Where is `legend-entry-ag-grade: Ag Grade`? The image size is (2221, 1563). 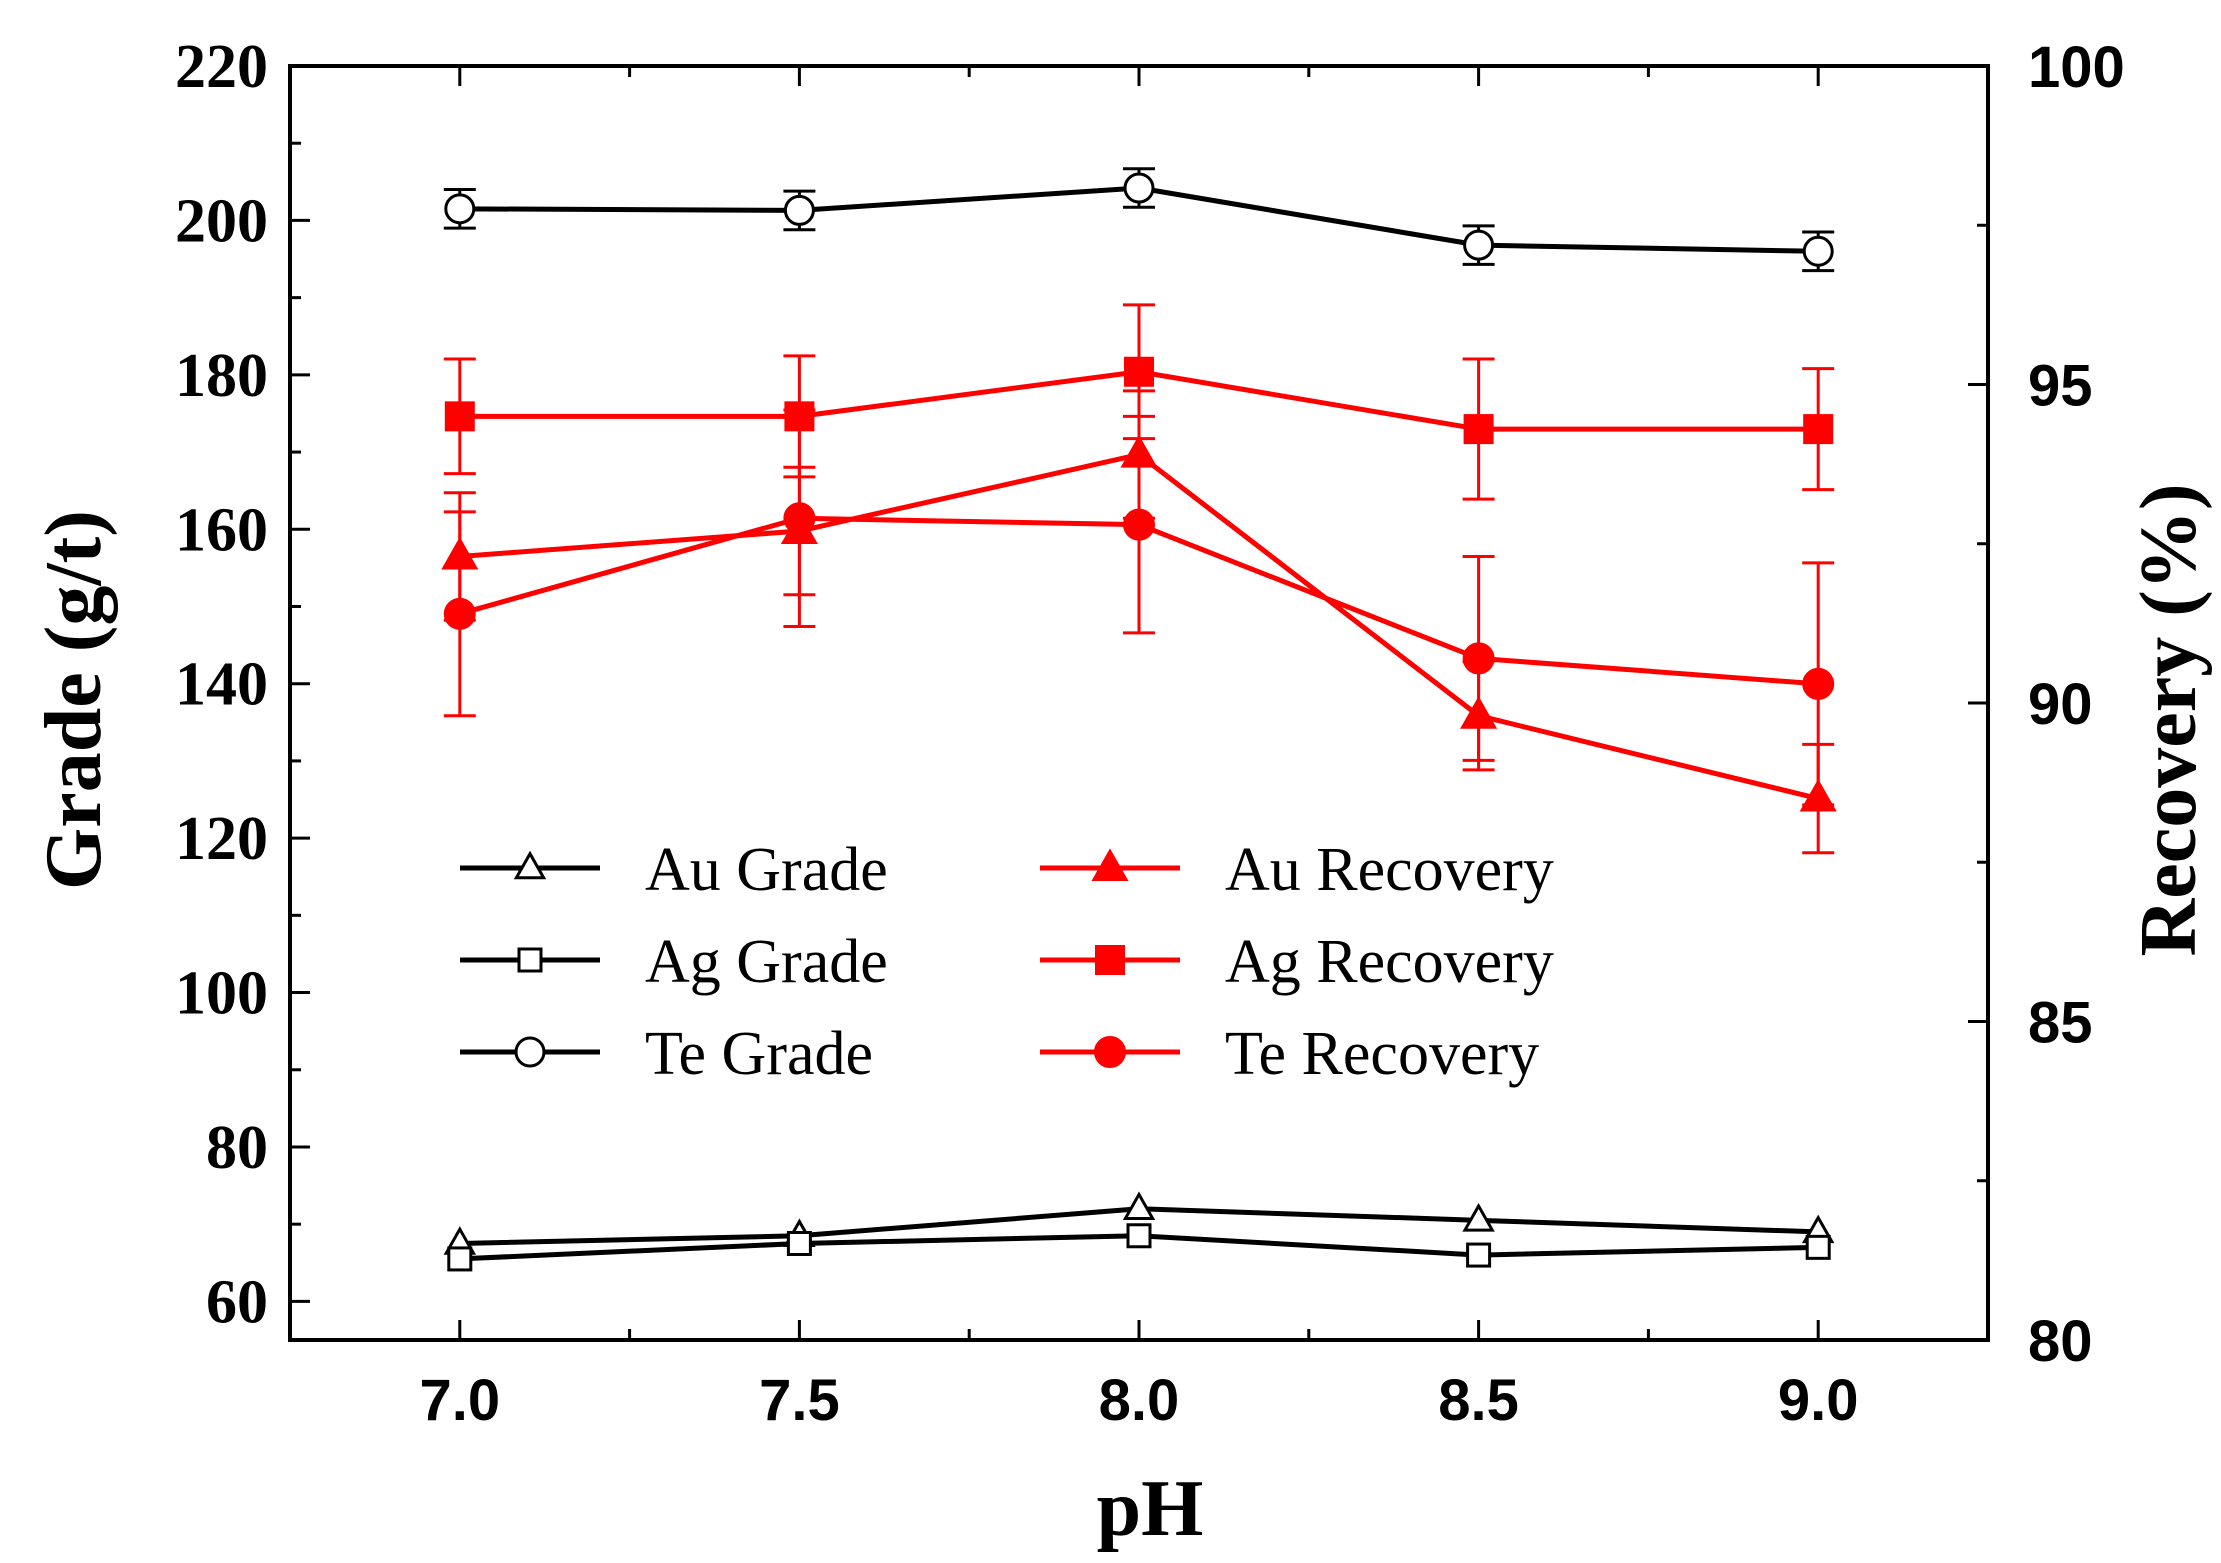
legend-entry-ag-grade: Ag Grade is located at coordinates (674, 962).